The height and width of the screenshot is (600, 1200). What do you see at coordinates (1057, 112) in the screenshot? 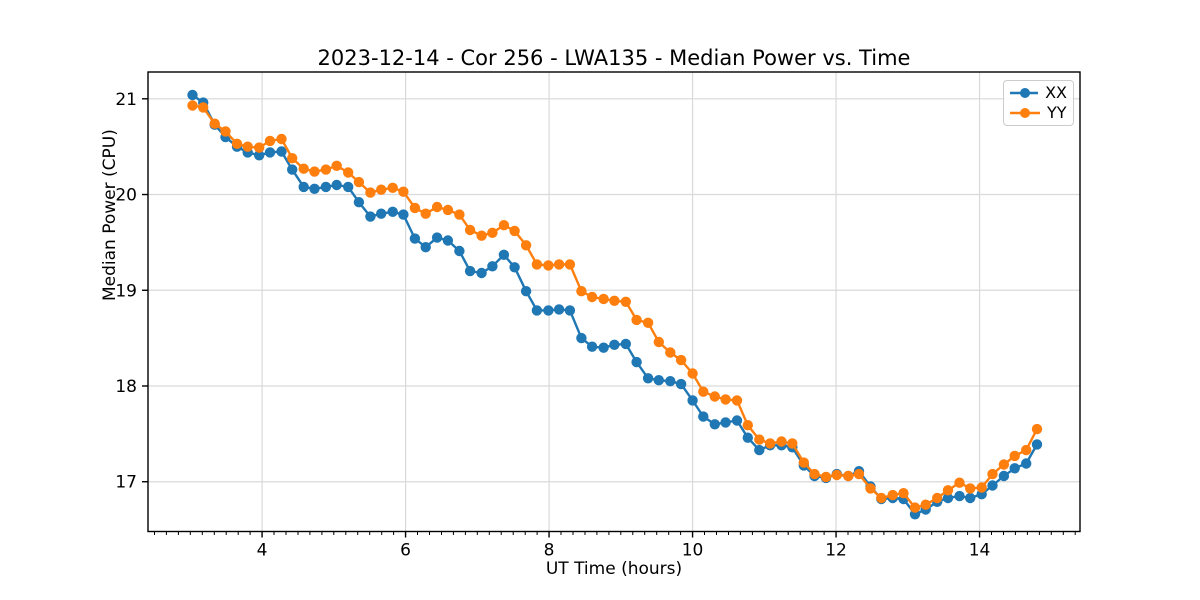
I see `legend-label-yy: YY` at bounding box center [1057, 112].